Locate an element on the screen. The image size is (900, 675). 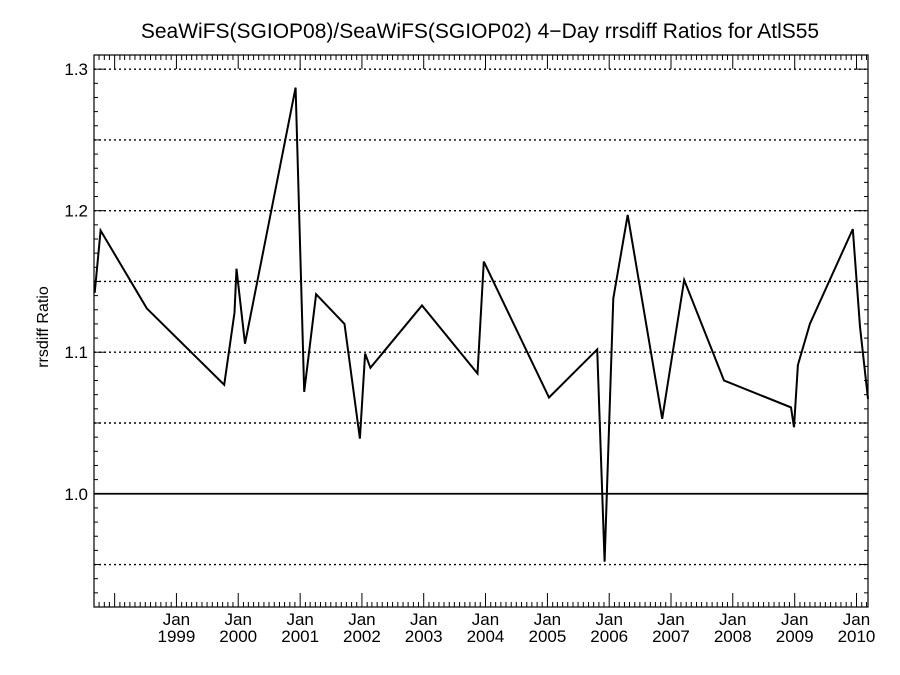
x-tick-label-year: 2004 is located at coordinates (486, 636).